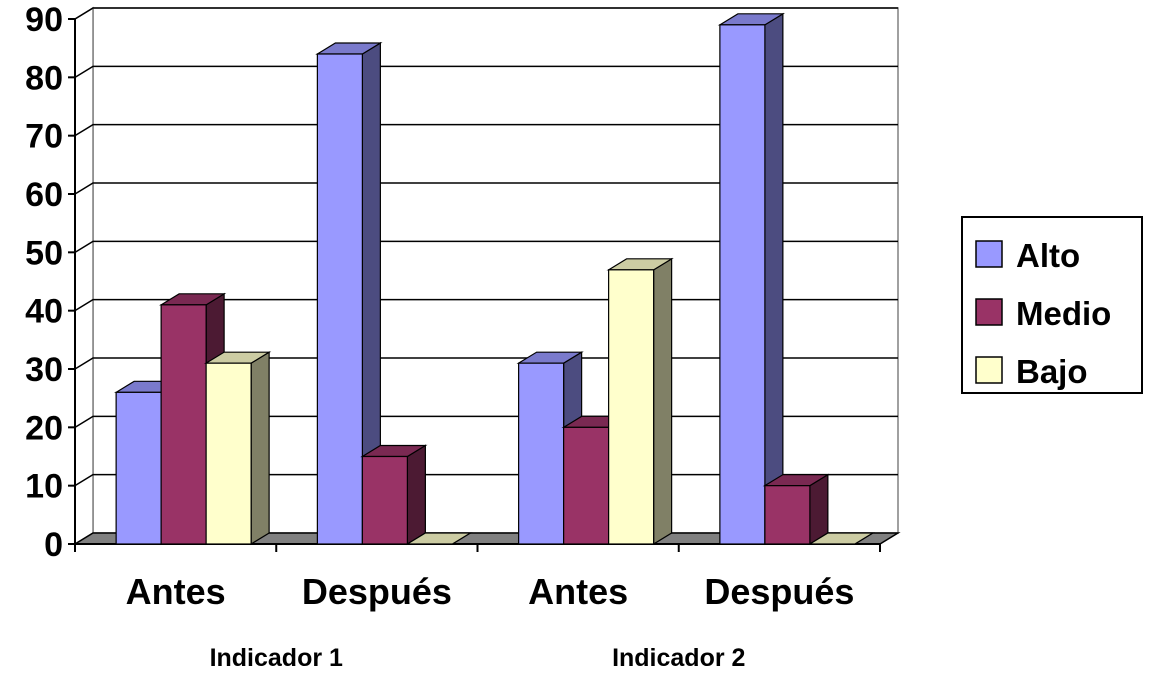 This screenshot has height=677, width=1152. What do you see at coordinates (678, 658) in the screenshot?
I see `x-group-label: Indicador 2` at bounding box center [678, 658].